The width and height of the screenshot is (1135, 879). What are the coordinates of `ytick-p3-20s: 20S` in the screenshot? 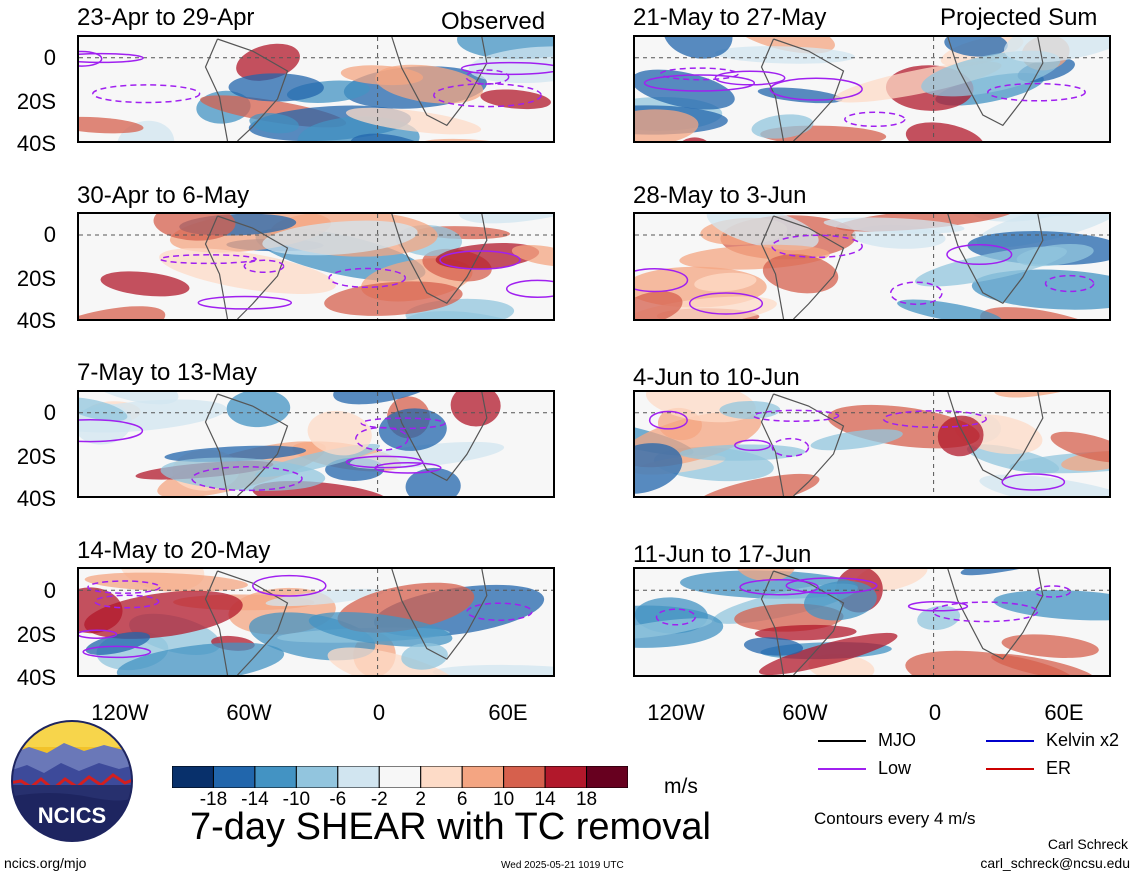 It's located at (36, 456).